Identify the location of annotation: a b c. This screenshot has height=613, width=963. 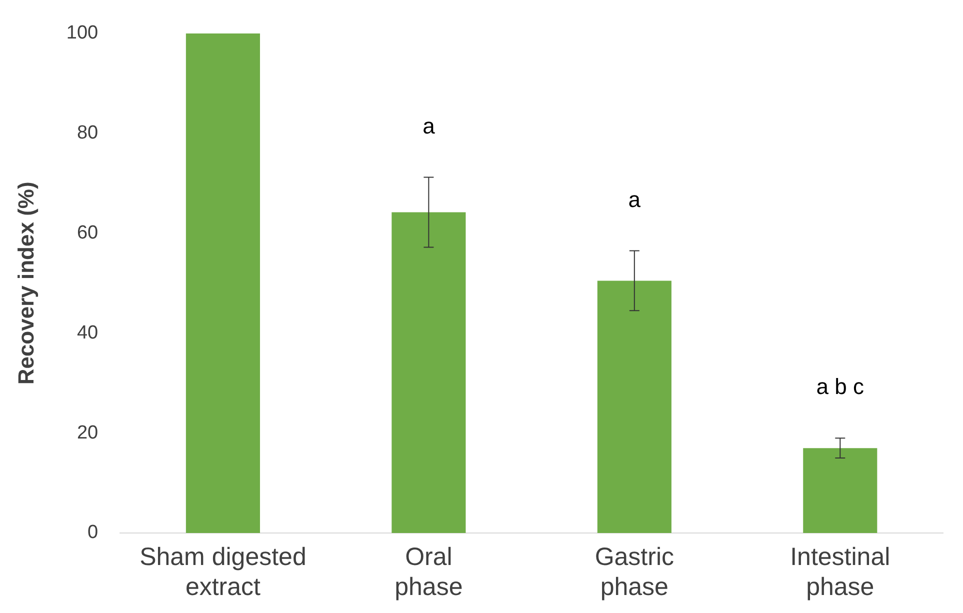
(840, 387).